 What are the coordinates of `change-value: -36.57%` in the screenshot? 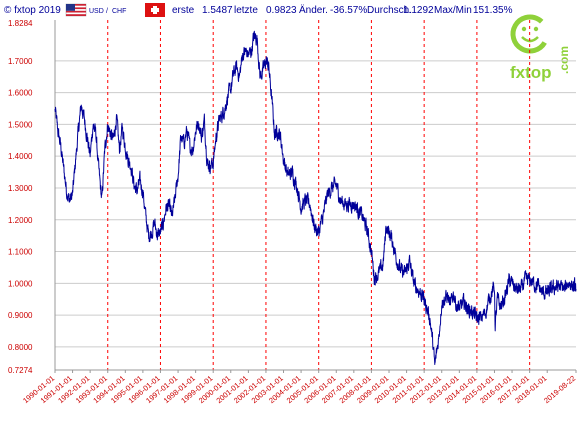 It's located at (348, 10).